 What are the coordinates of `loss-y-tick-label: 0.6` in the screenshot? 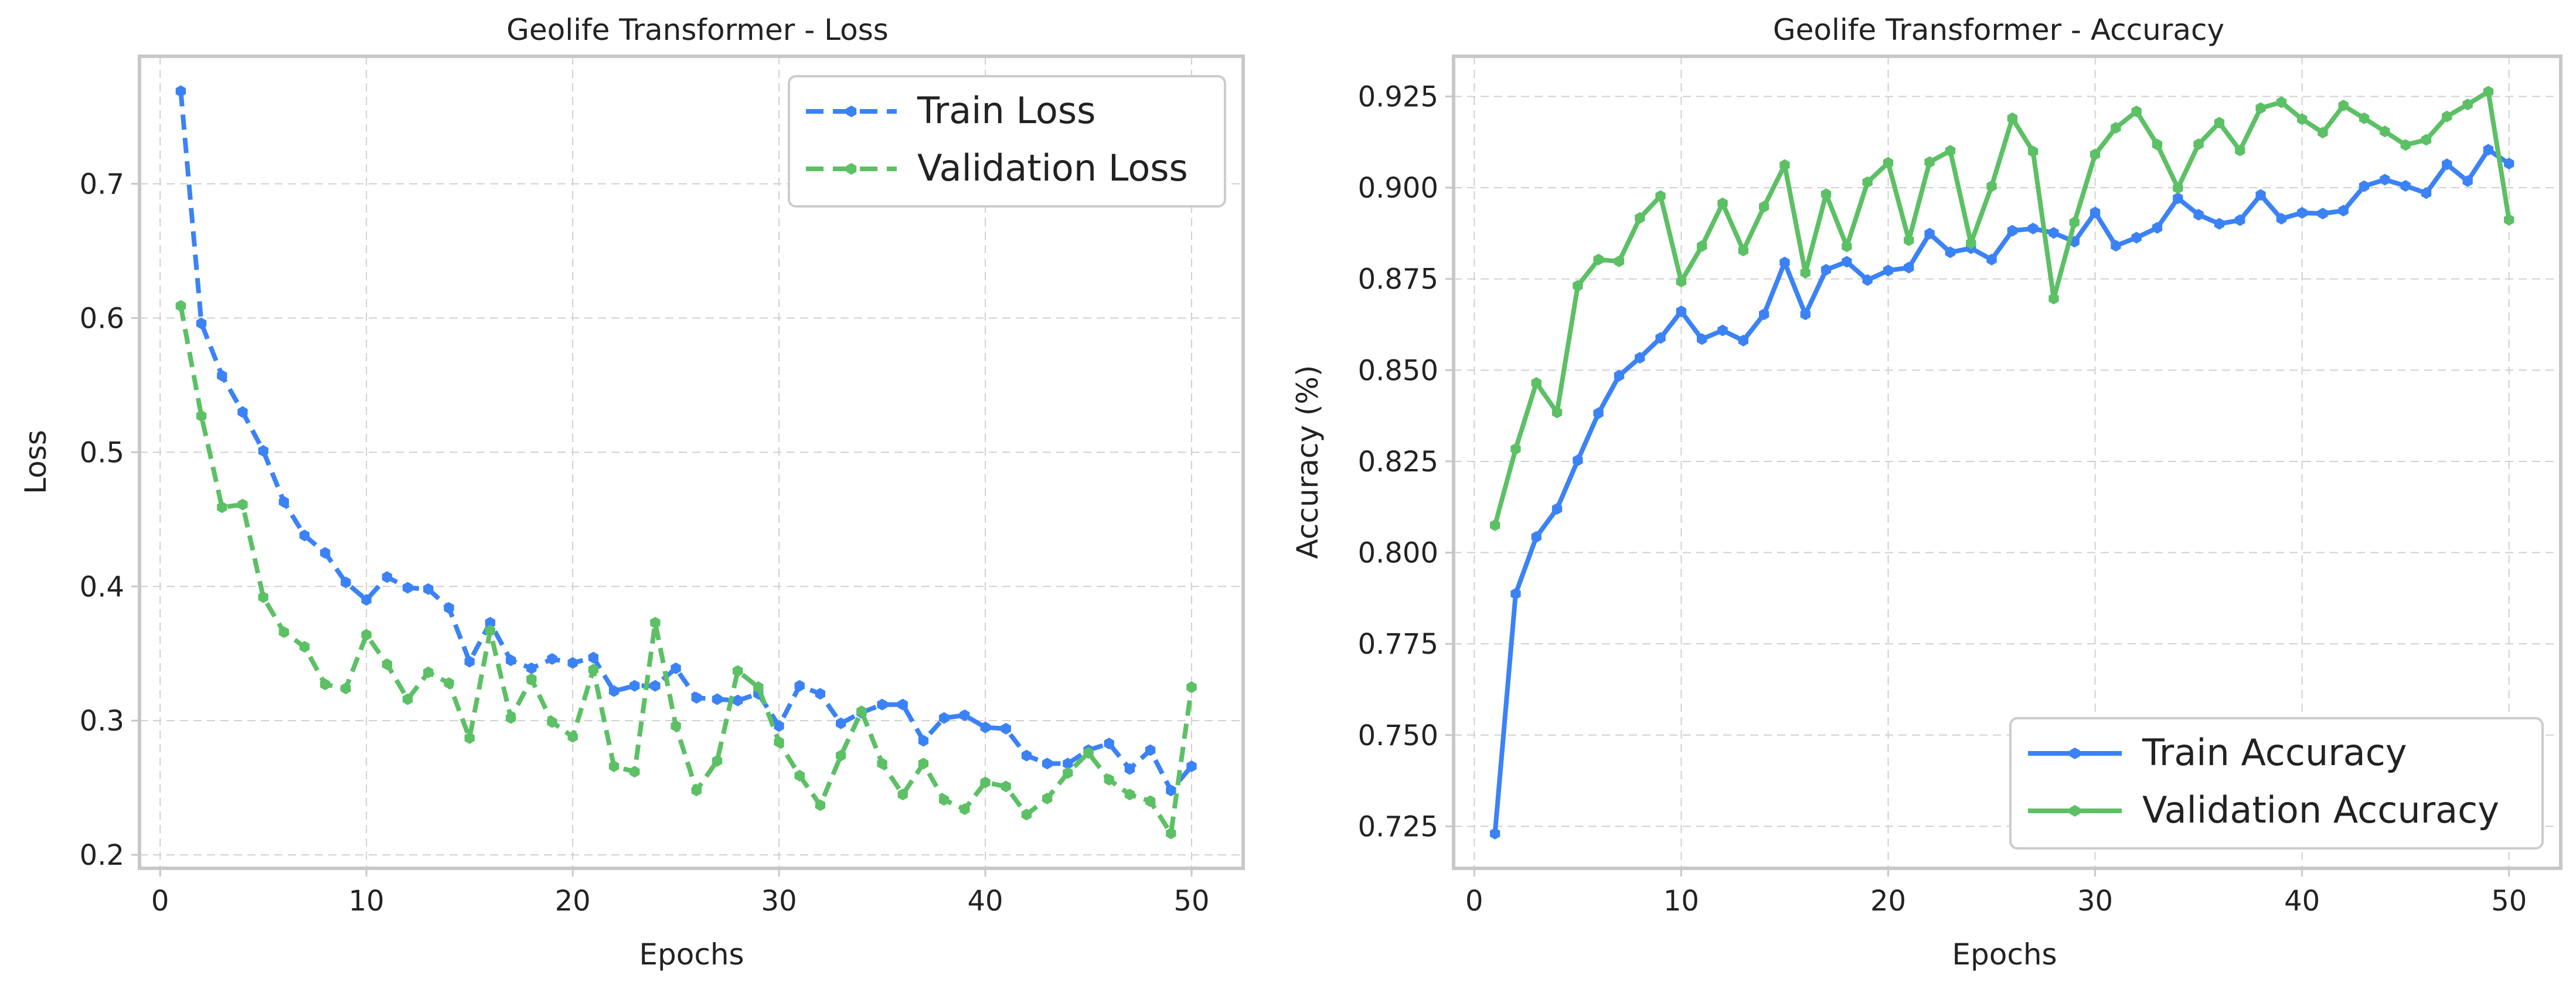 It's located at (102, 318).